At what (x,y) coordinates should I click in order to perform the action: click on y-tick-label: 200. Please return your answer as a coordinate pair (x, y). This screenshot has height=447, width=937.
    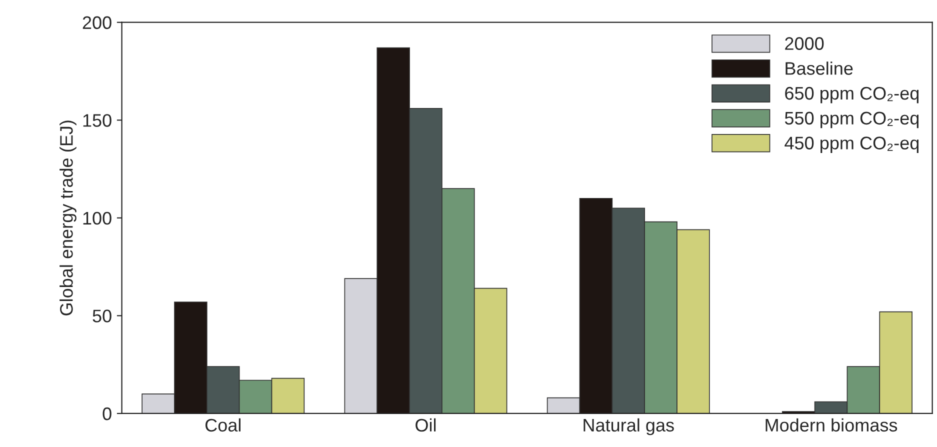
    Looking at the image, I should click on (97, 23).